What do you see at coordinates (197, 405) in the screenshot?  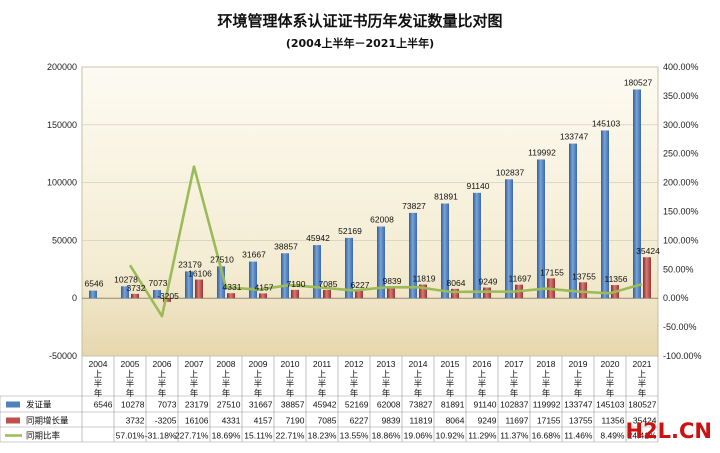 I see `table-cell: 23179` at bounding box center [197, 405].